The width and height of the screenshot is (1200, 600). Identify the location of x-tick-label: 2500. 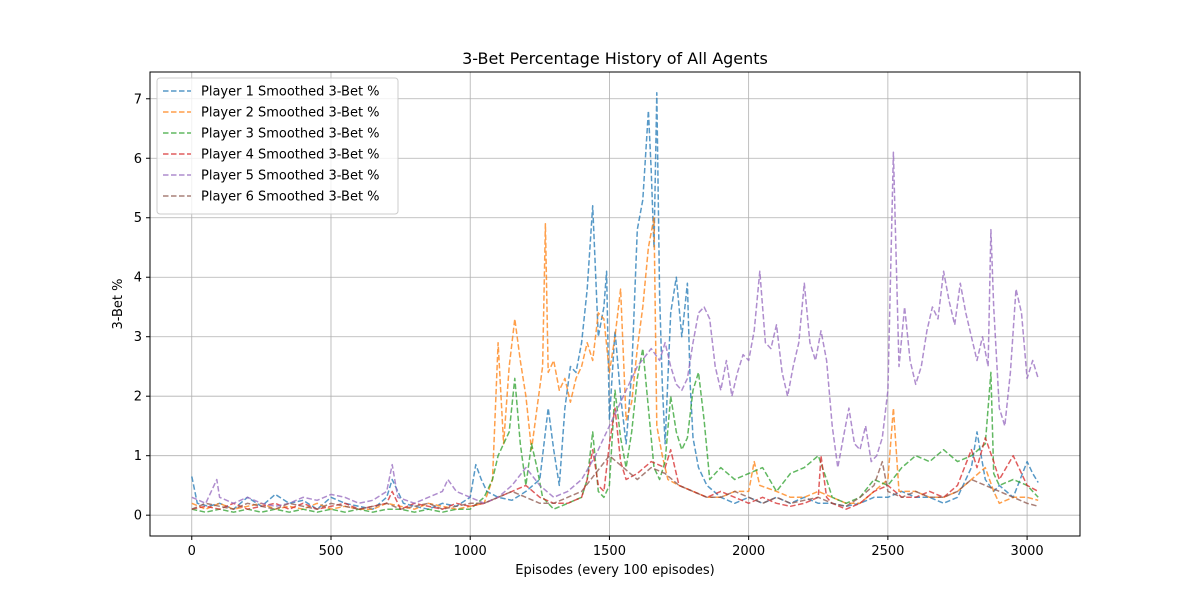
(887, 551).